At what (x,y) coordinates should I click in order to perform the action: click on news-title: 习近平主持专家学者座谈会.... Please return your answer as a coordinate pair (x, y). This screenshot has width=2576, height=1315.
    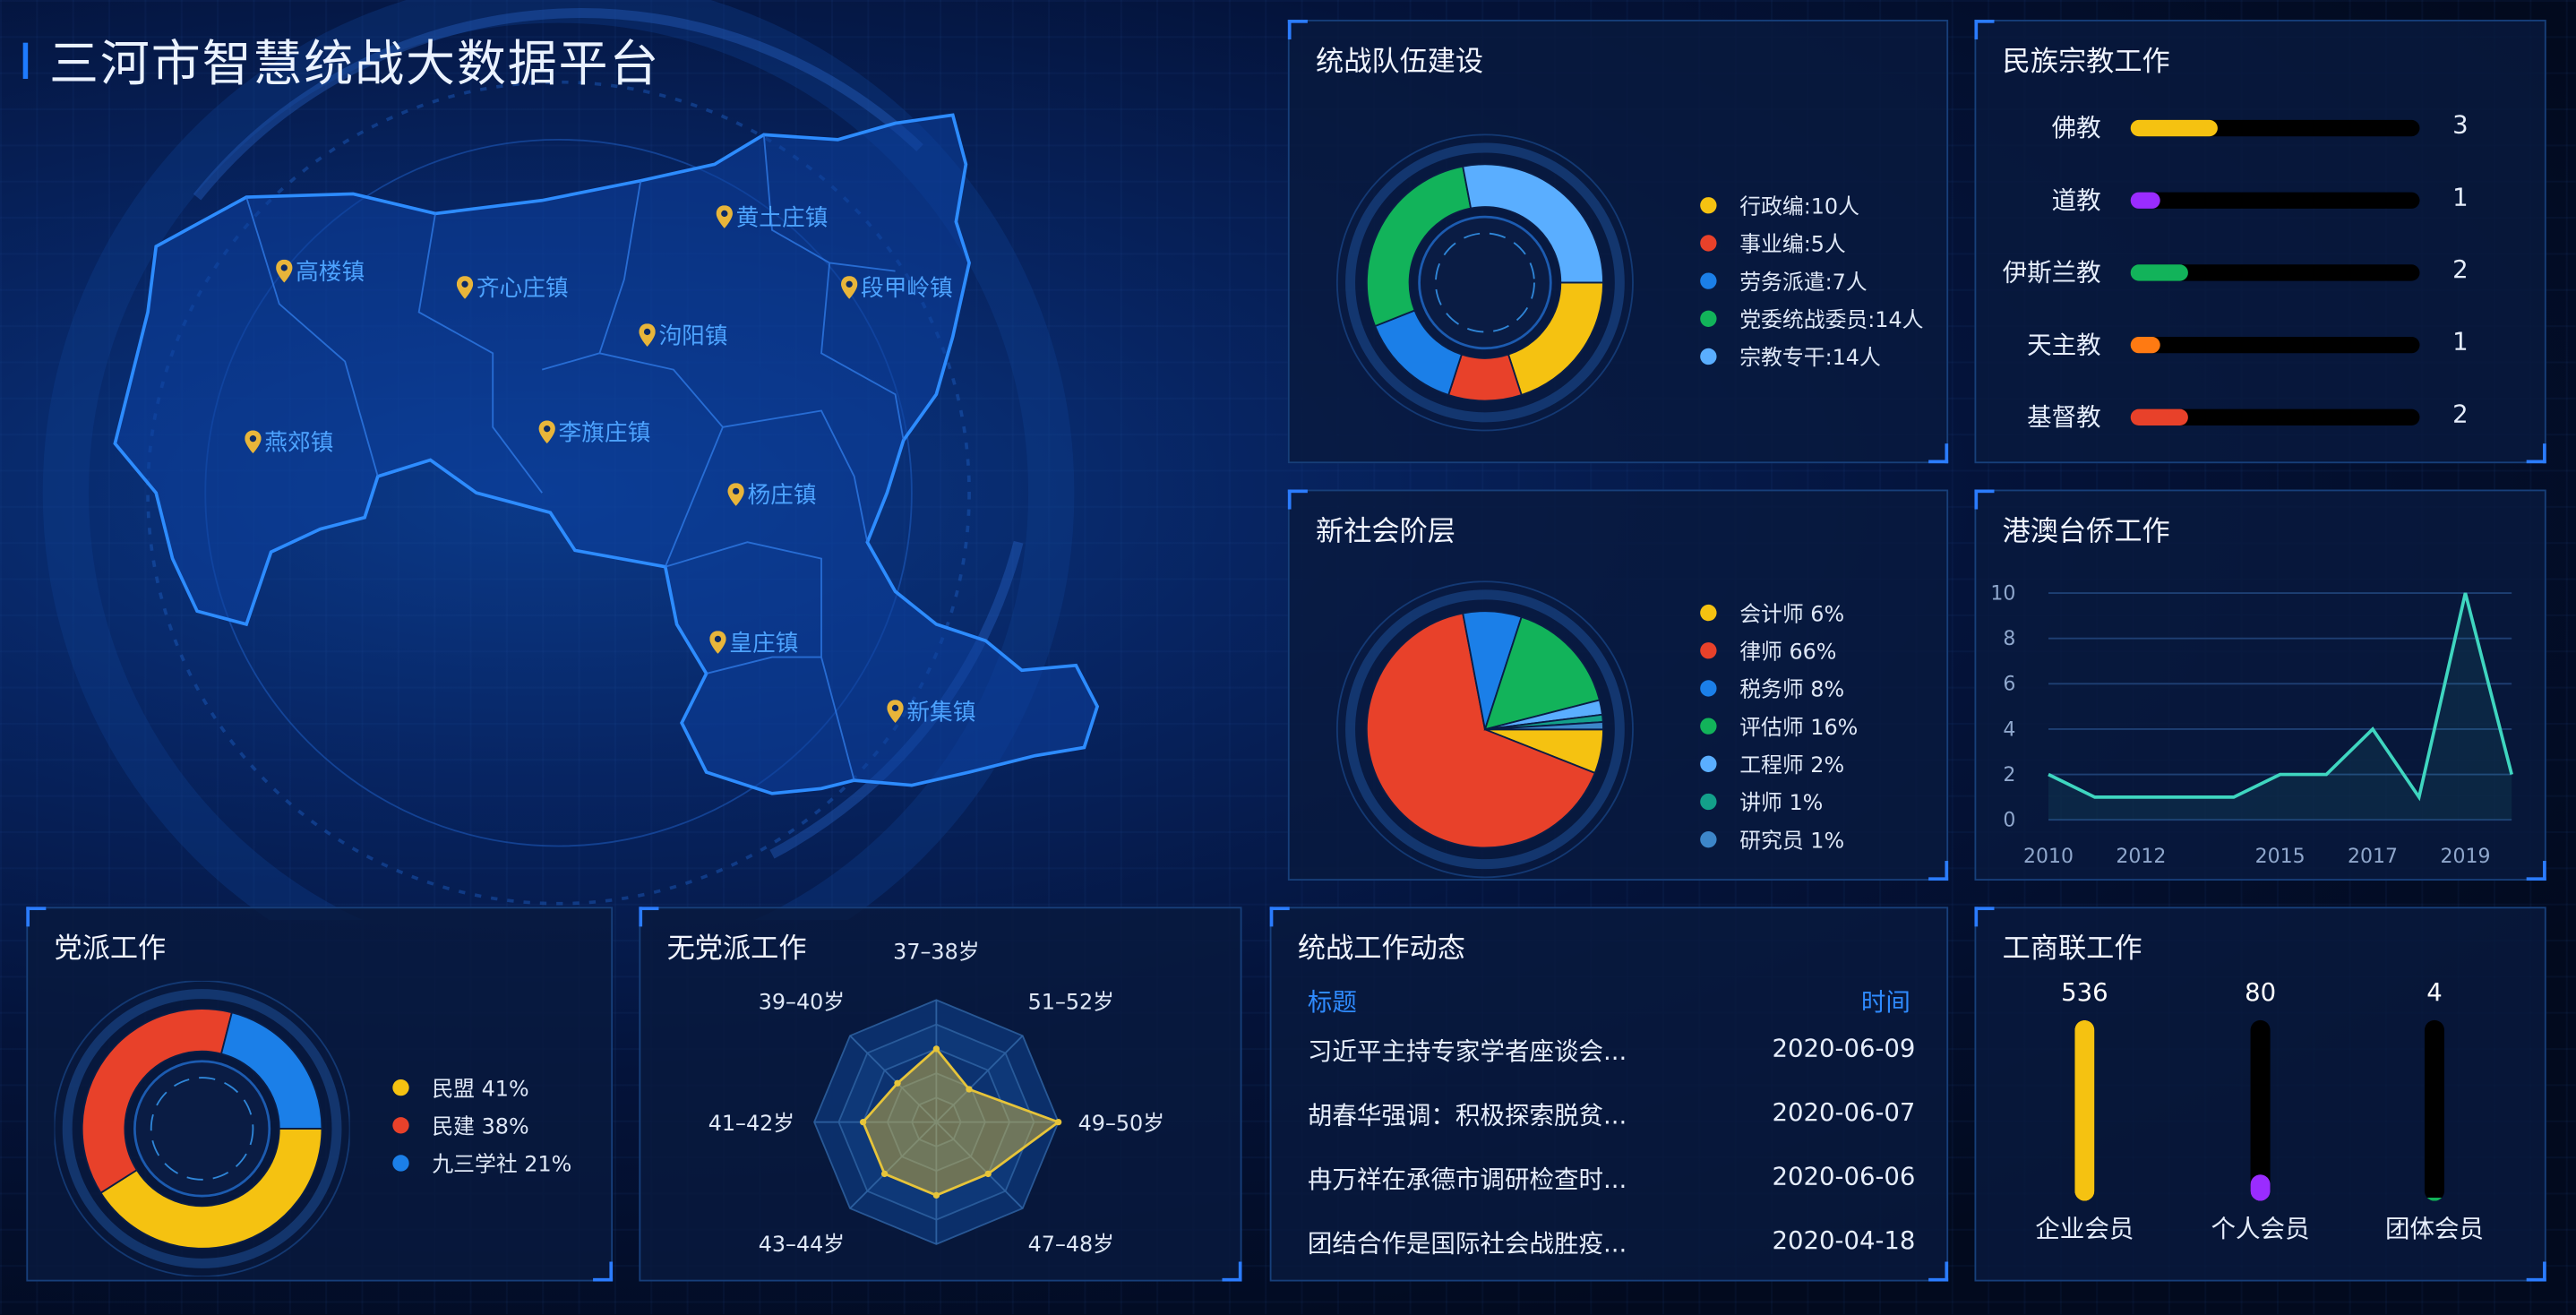
    Looking at the image, I should click on (1467, 1051).